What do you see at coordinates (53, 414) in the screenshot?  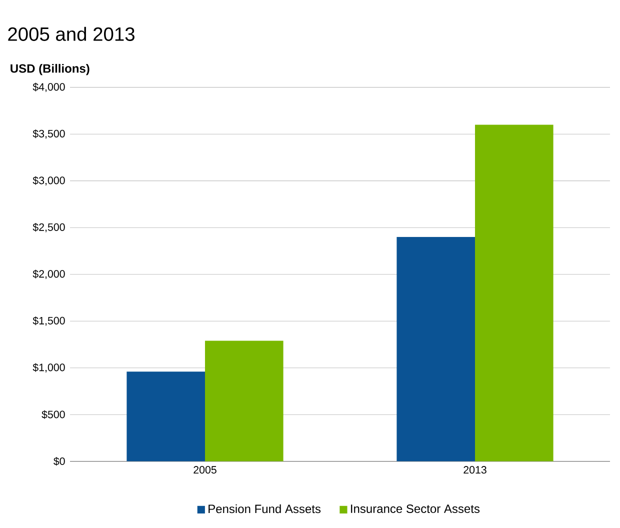 I see `y-tick-label: $500` at bounding box center [53, 414].